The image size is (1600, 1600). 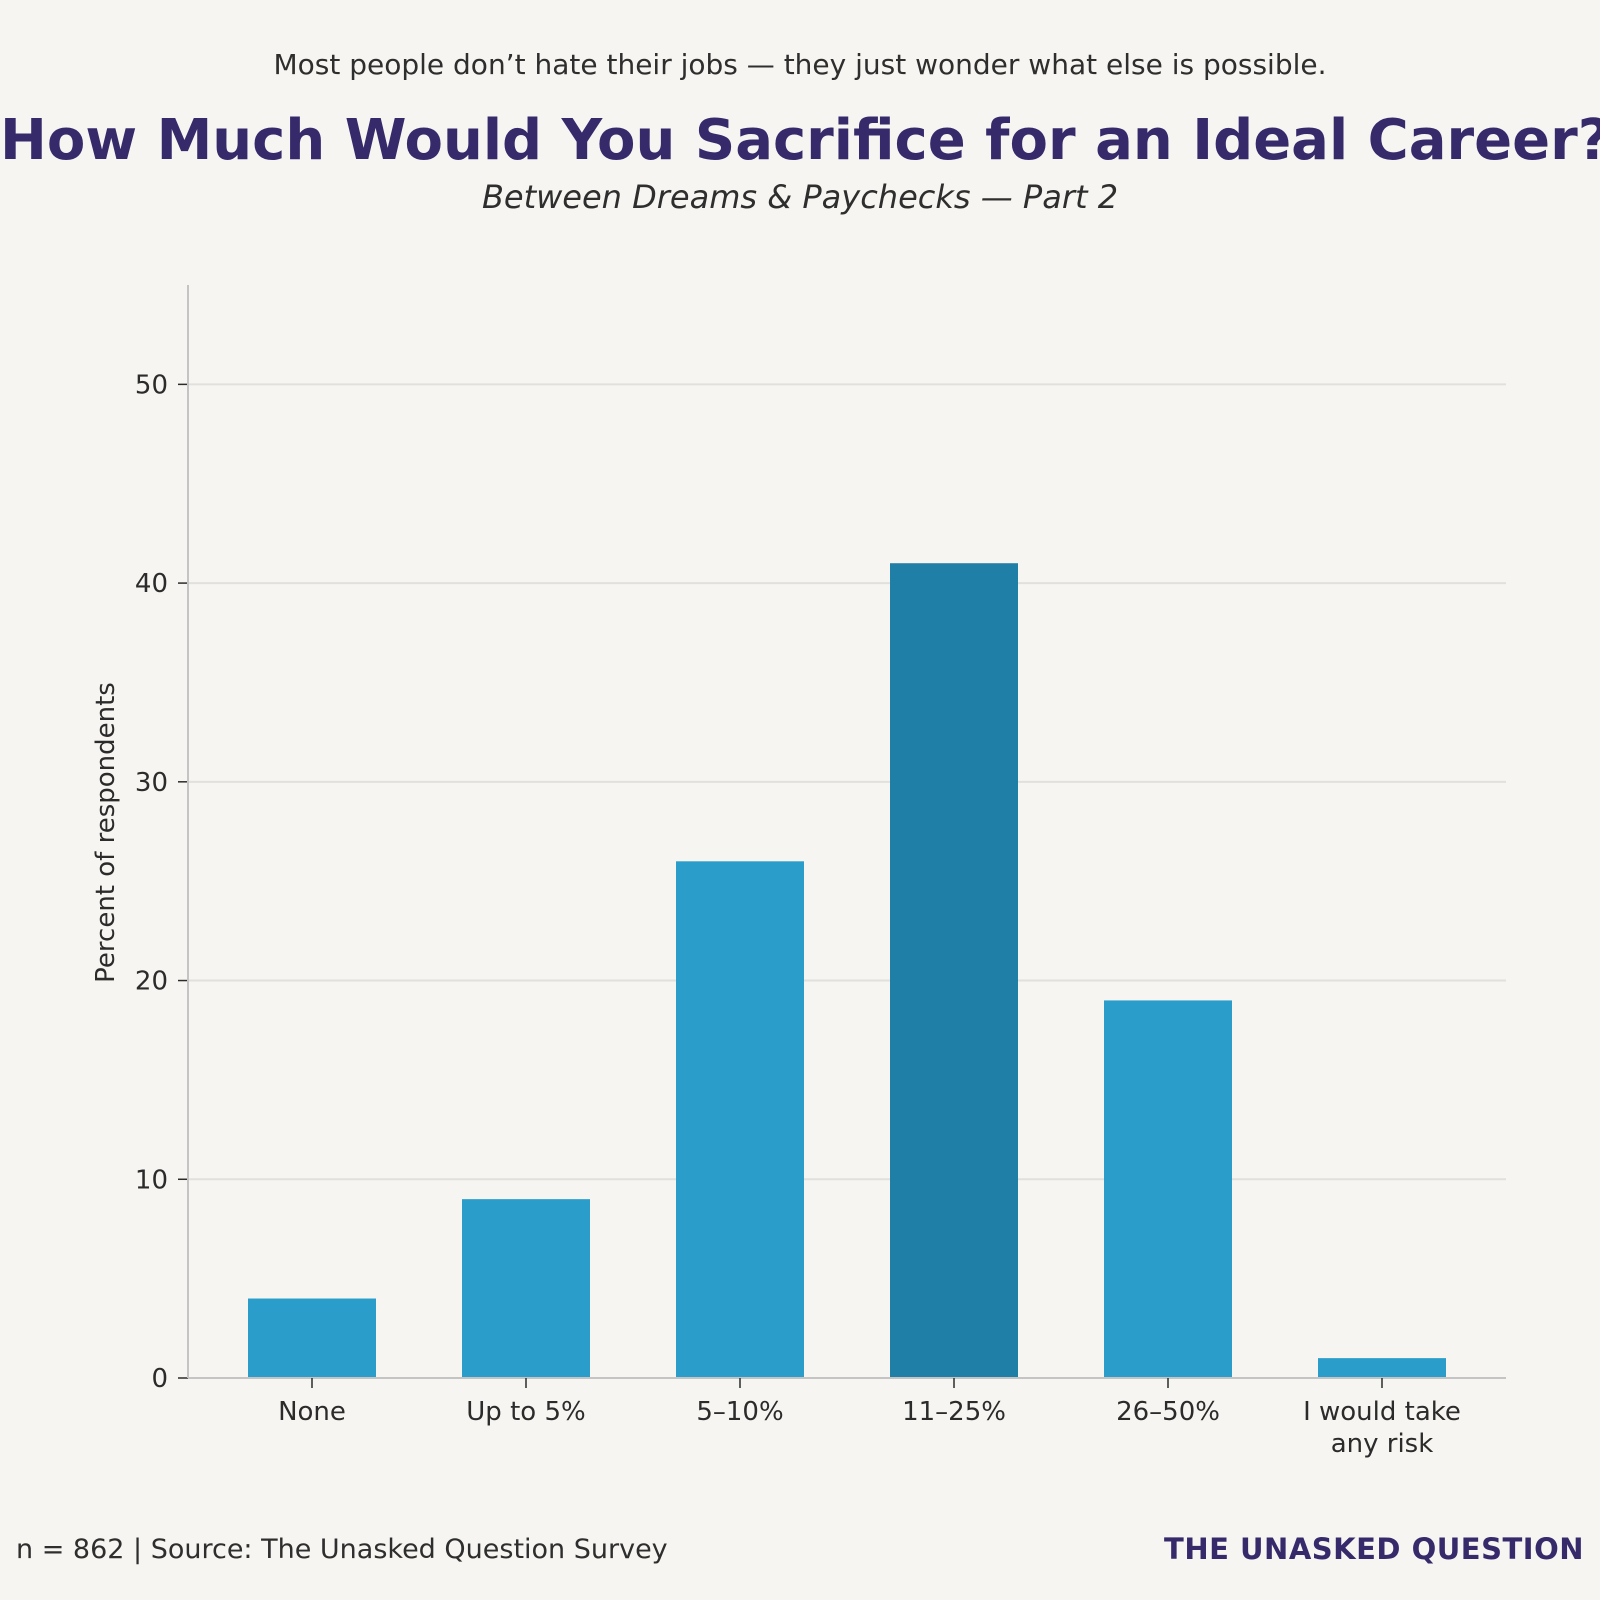 What do you see at coordinates (159, 1379) in the screenshot?
I see `y-tick-label: 0` at bounding box center [159, 1379].